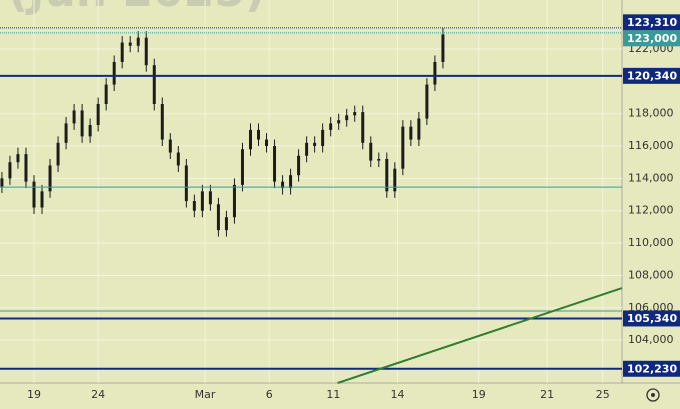  I want to click on x-tick-label: 21, so click(547, 394).